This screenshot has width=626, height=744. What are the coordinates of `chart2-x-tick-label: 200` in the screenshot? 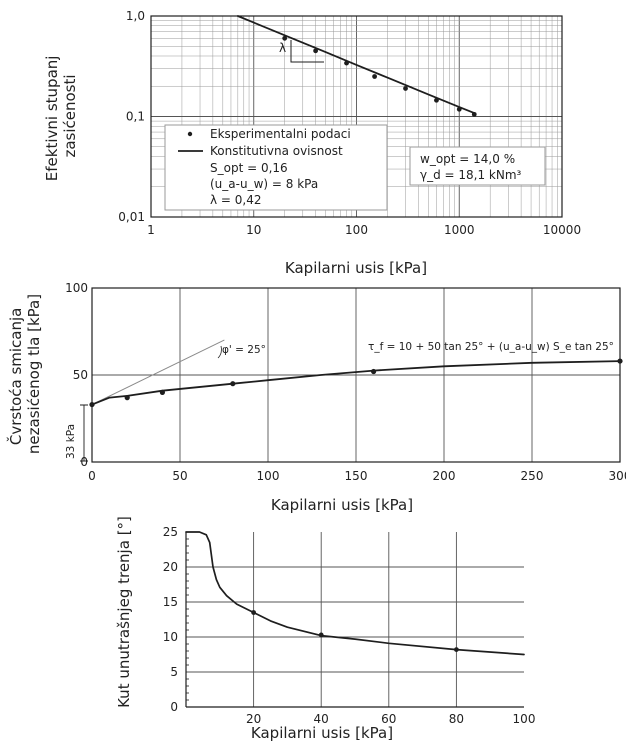 It's located at (444, 476).